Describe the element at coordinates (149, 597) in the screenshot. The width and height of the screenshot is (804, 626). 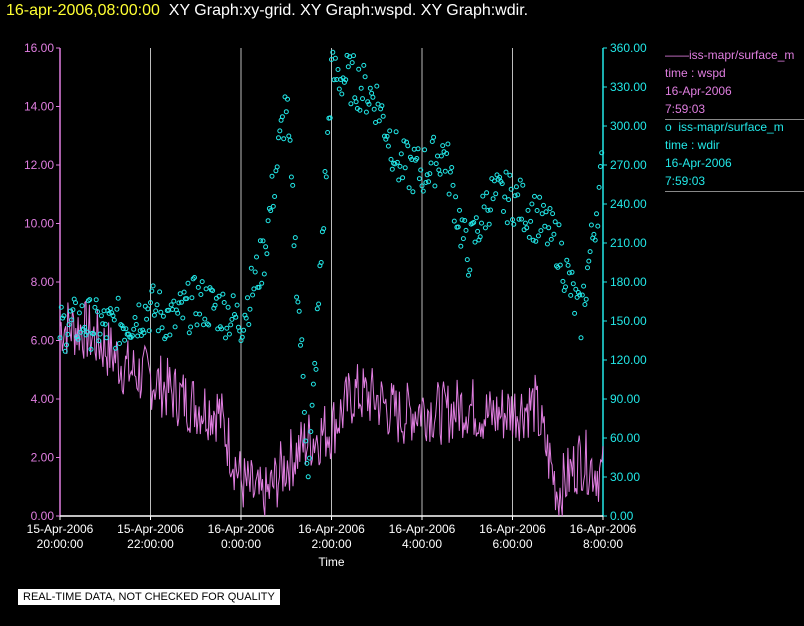
I see `quality-notice: REAL-TIME DATA, NOT CHECKED FOR QUALITY` at that location.